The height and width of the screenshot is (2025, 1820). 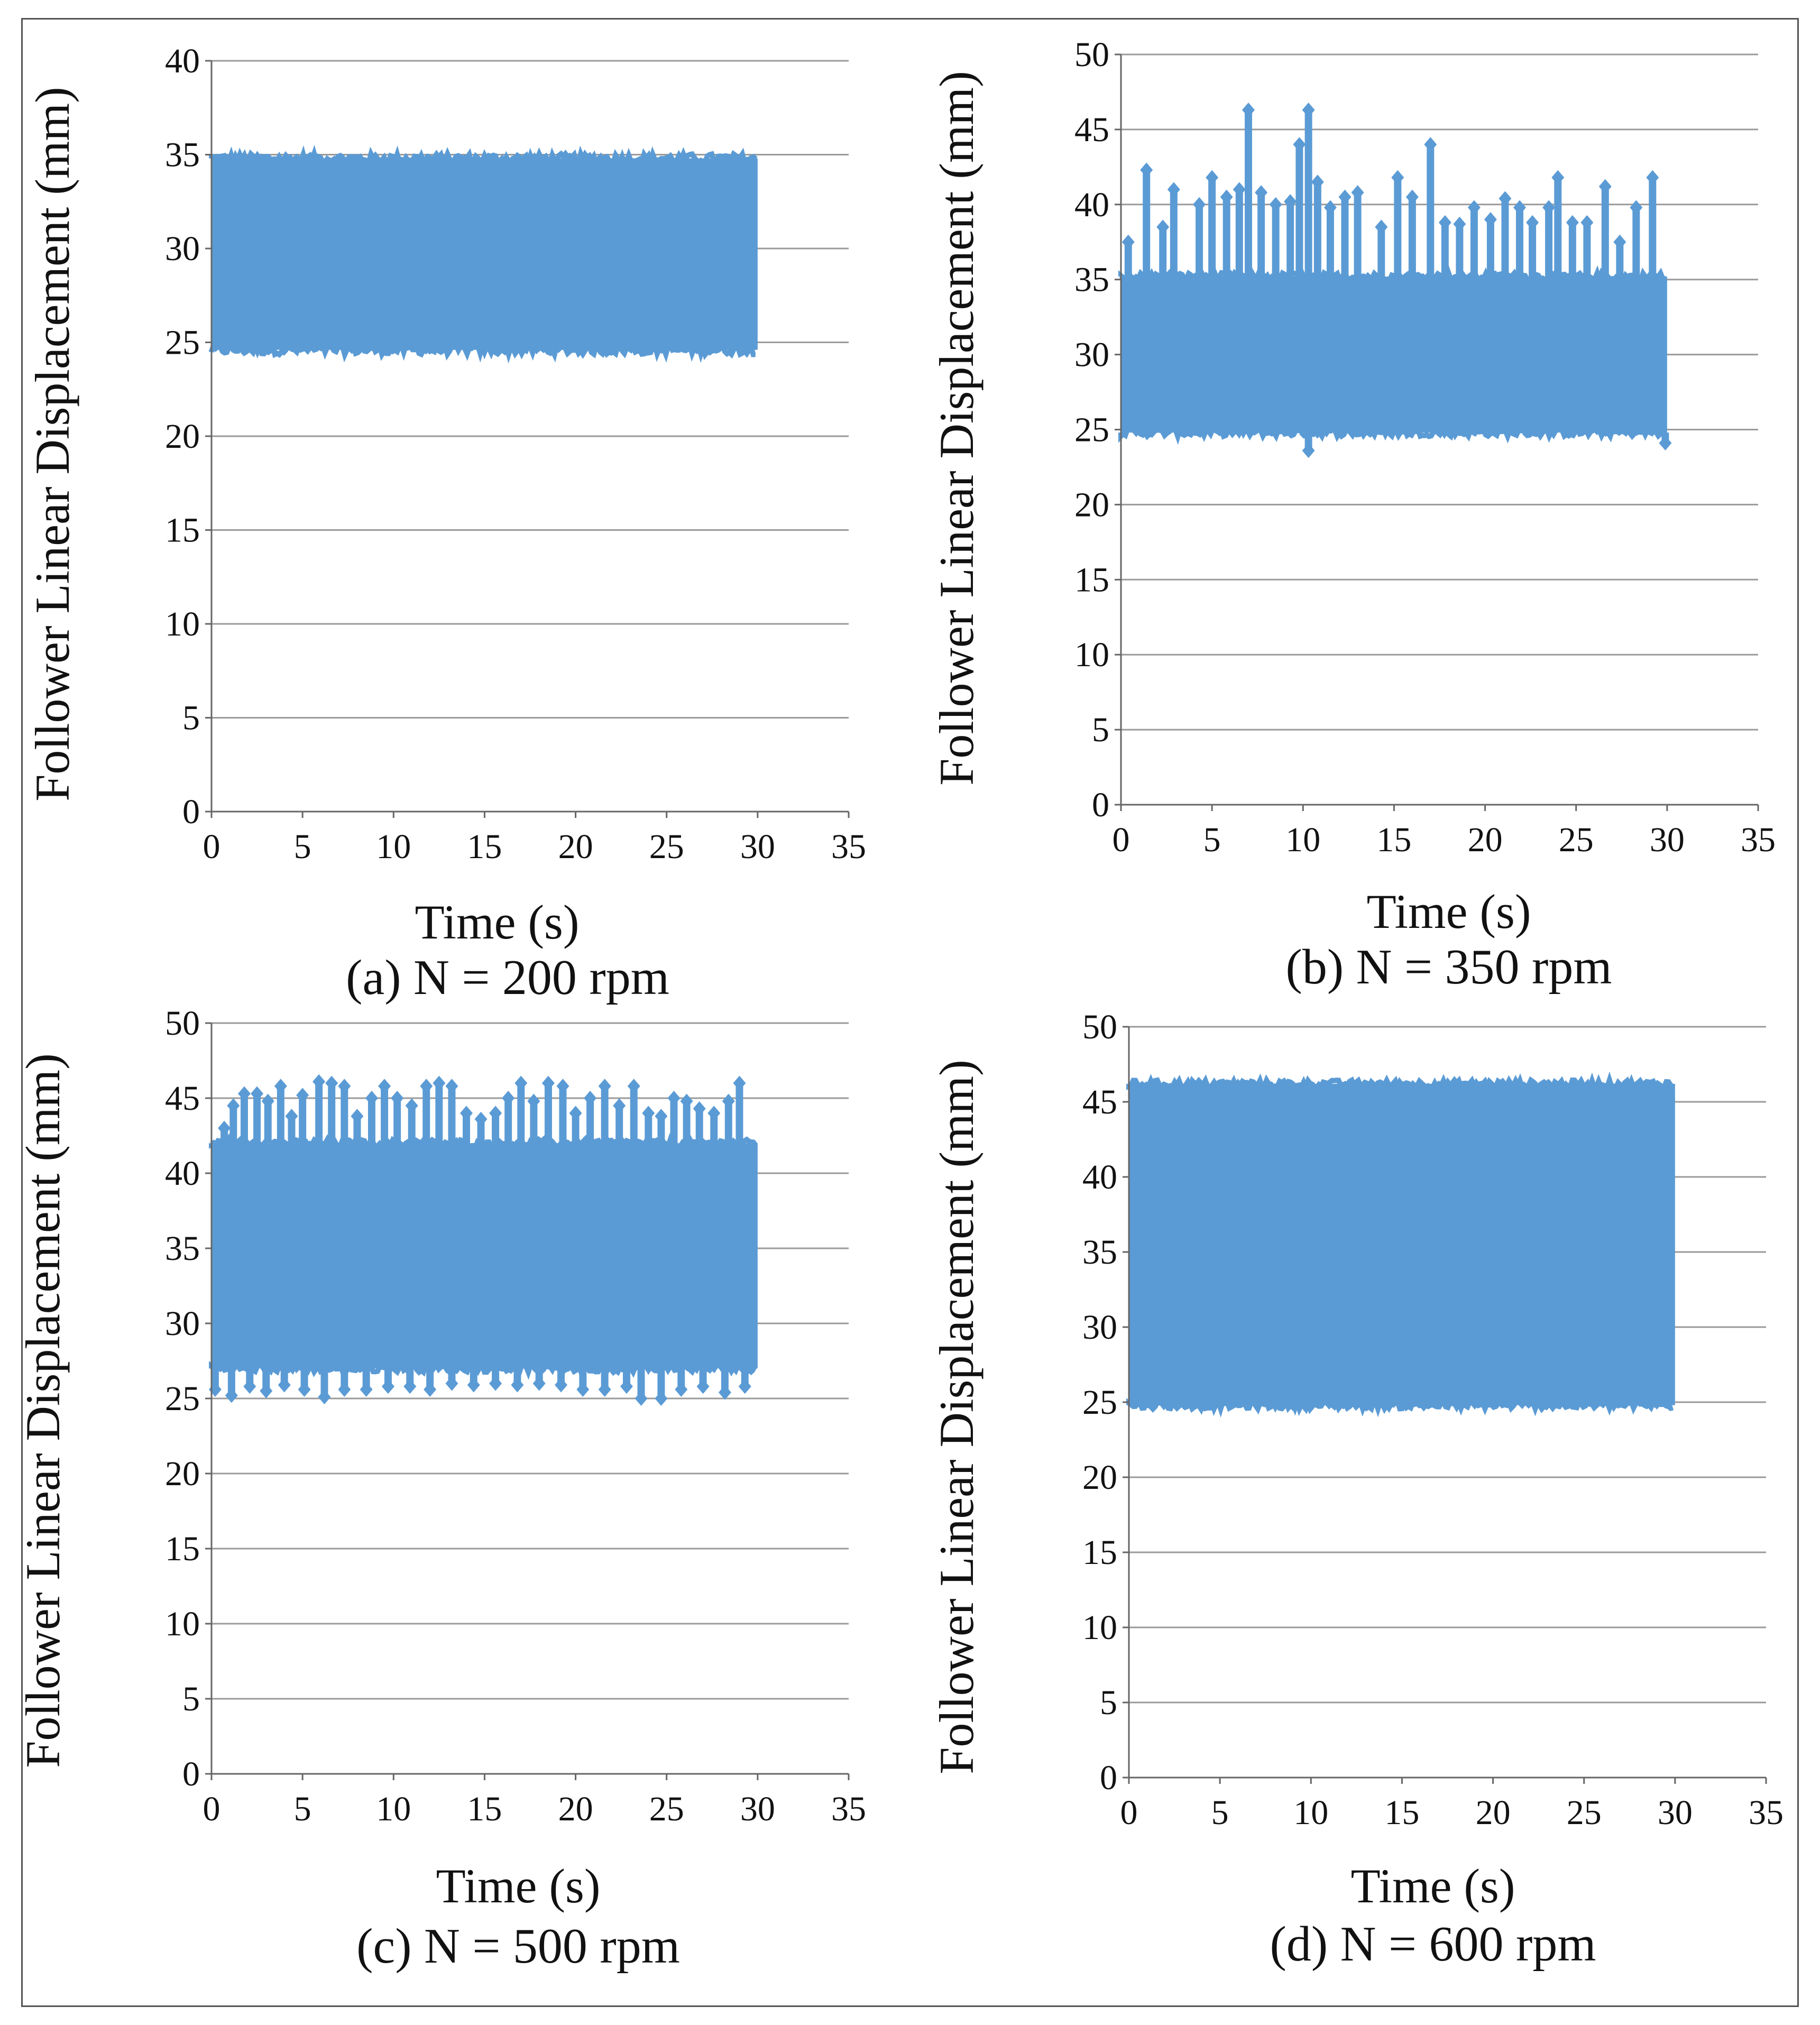 What do you see at coordinates (508, 977) in the screenshot?
I see `caption-a: (a) N = 200 rpm` at bounding box center [508, 977].